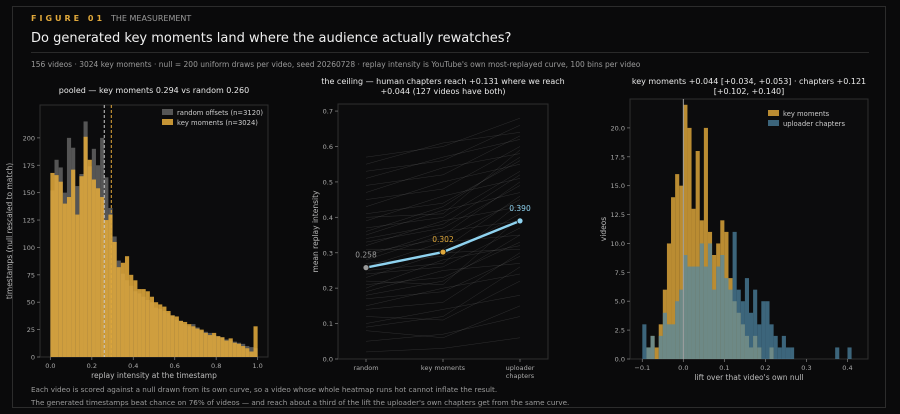  What do you see at coordinates (31, 275) in the screenshot?
I see `y-tick-label: 75` at bounding box center [31, 275].